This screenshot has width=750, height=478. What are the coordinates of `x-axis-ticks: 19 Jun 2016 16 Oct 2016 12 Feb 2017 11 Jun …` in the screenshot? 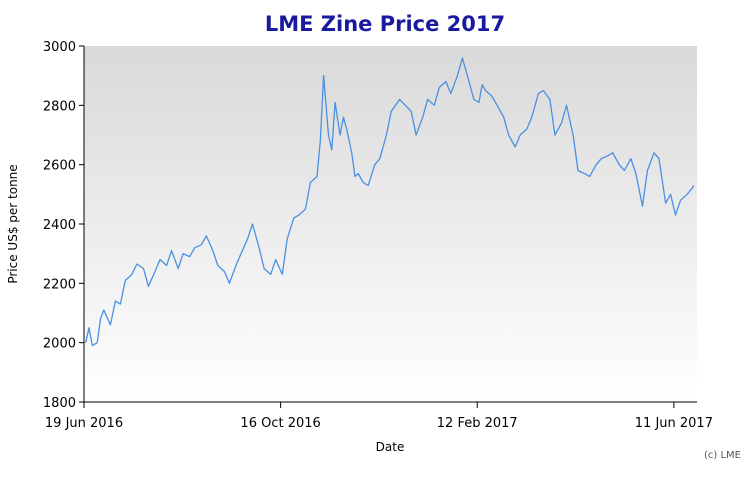 It's located at (379, 416).